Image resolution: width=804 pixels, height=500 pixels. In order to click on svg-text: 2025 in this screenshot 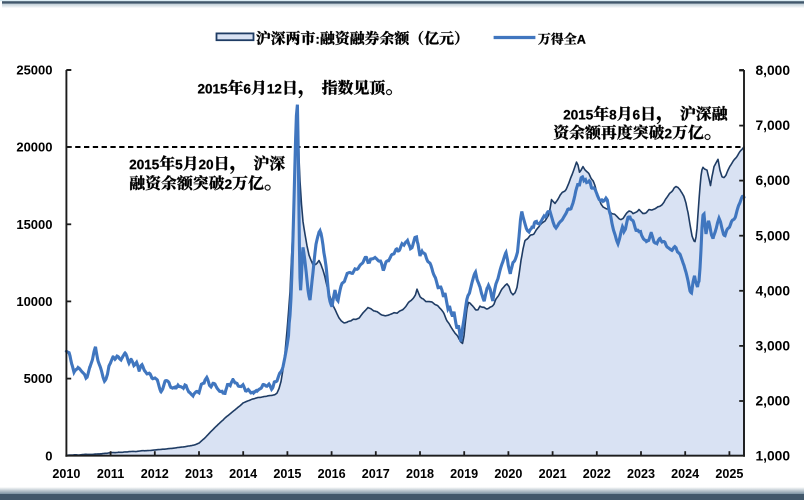, I will do `click(729, 474)`.